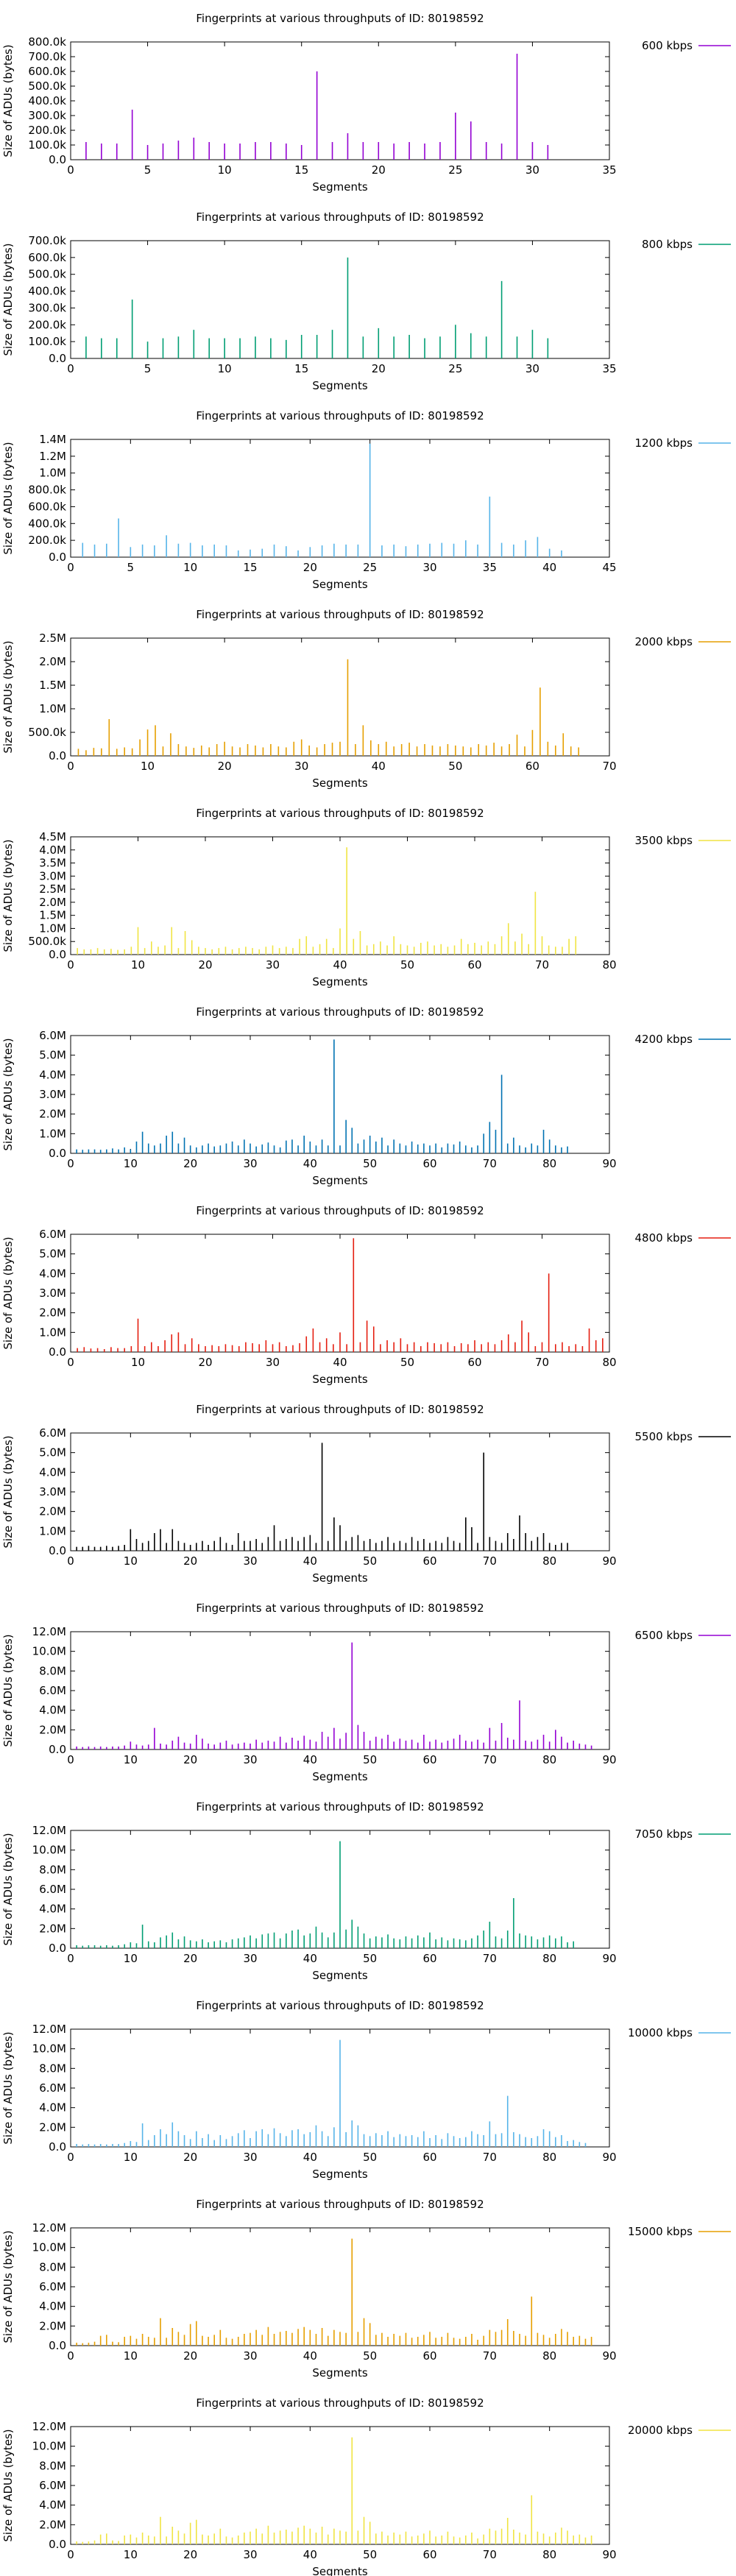 The height and width of the screenshot is (2576, 736). Describe the element at coordinates (47, 42) in the screenshot. I see `y-tick-label: 800.0k` at that location.